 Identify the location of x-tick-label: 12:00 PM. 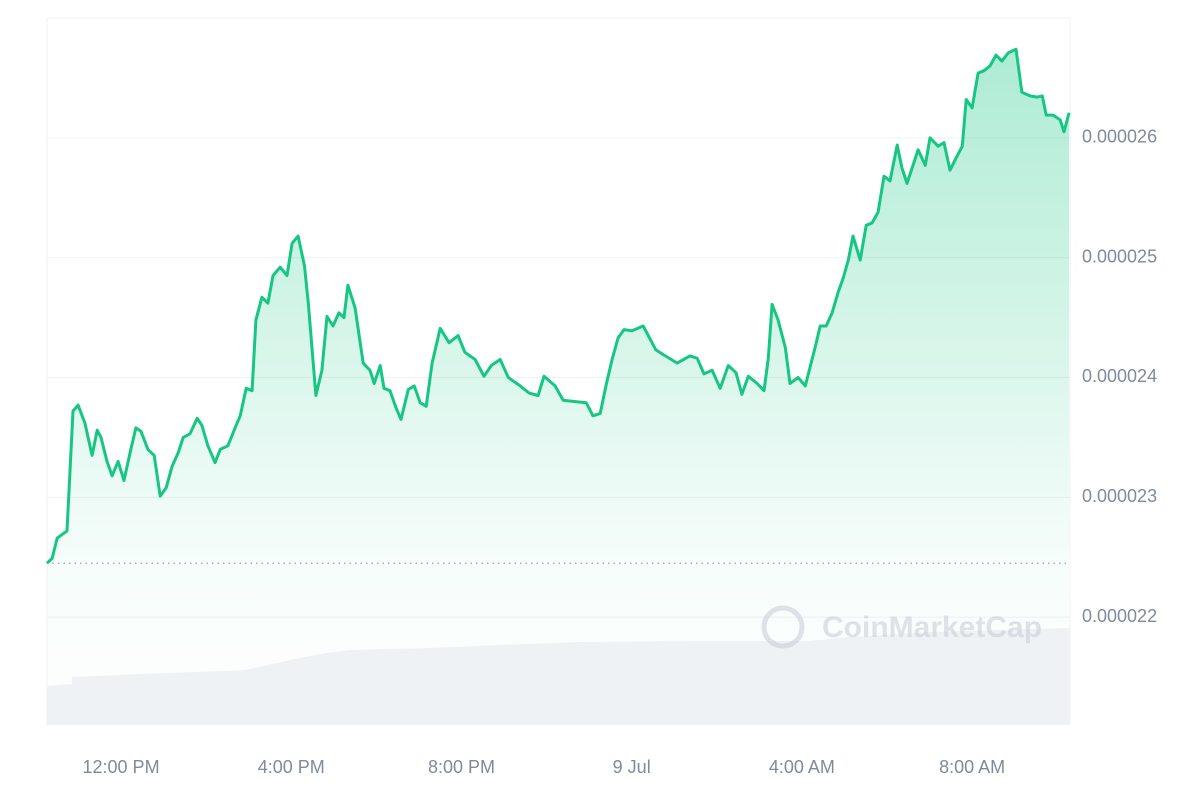
(121, 767).